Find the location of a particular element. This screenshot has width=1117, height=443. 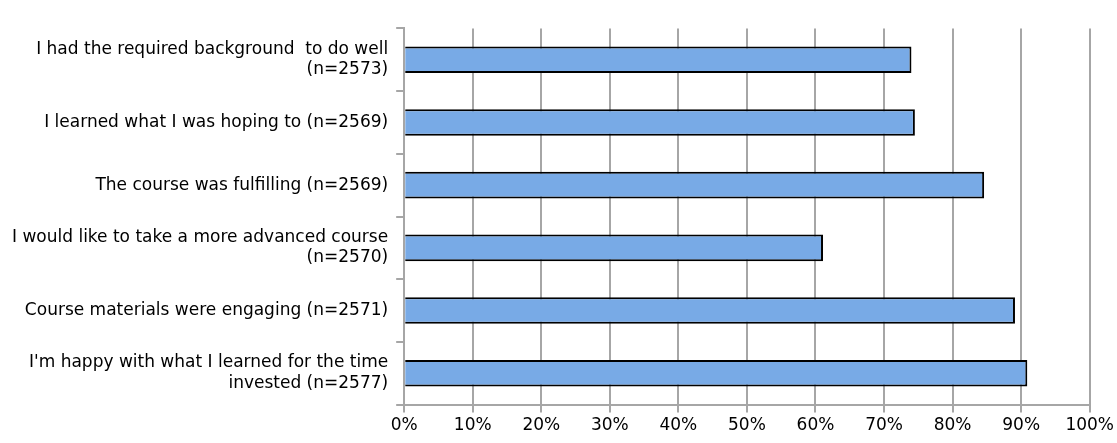

x-tick-label: 50% is located at coordinates (747, 424).